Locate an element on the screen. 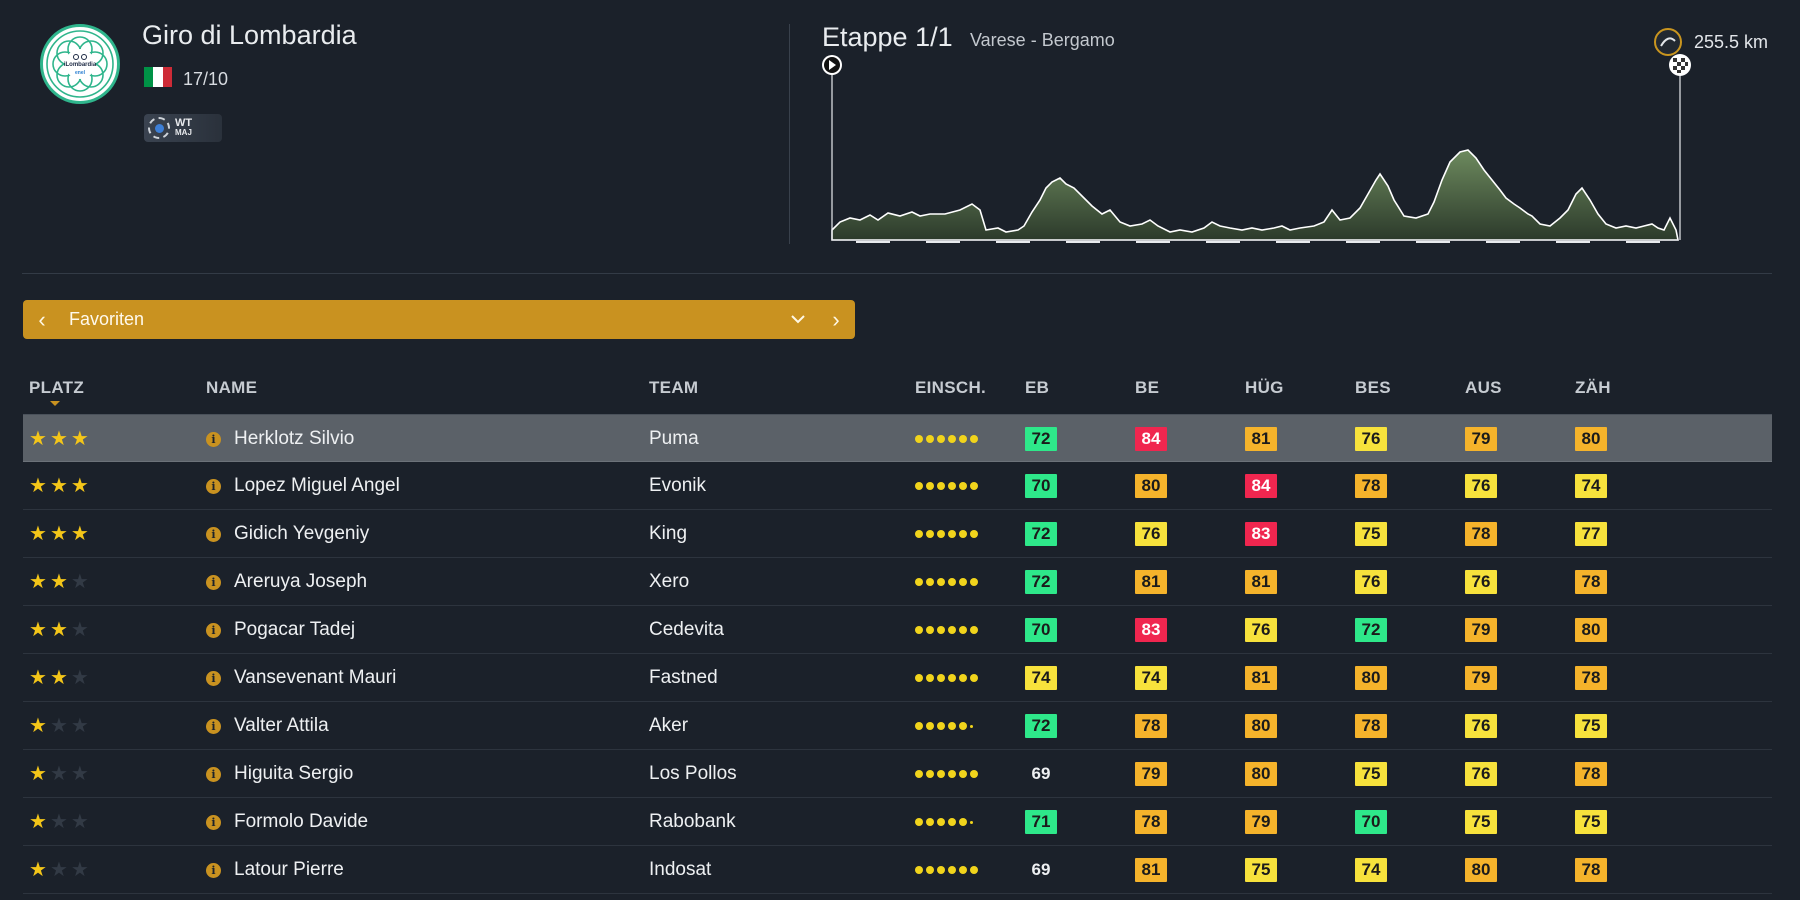 The height and width of the screenshot is (900, 1800). race-category-badge: WT MAJ is located at coordinates (183, 128).